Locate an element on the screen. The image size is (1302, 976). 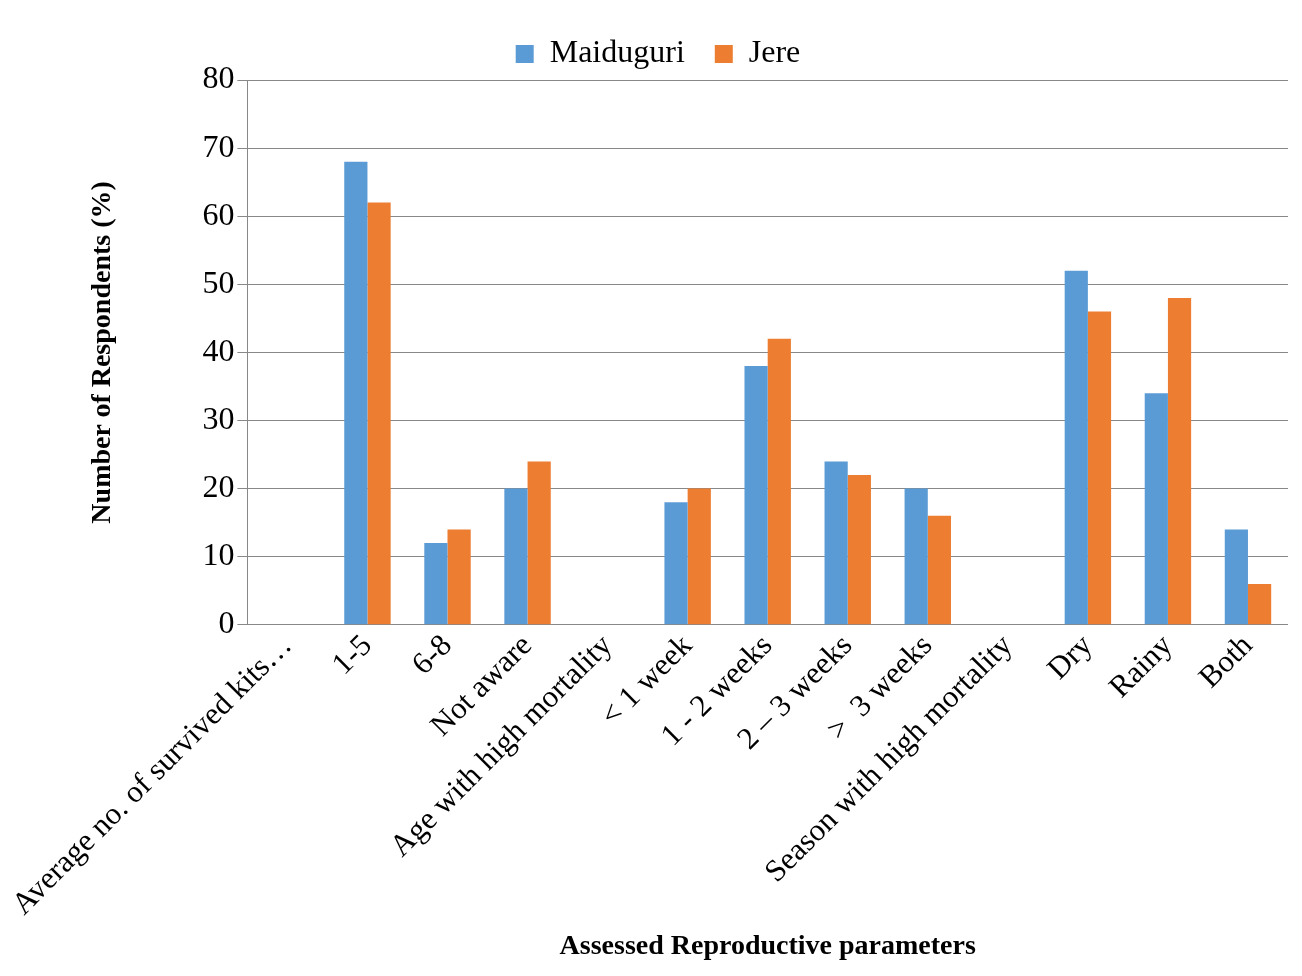
y-tick-label: 80 is located at coordinates (218, 77).